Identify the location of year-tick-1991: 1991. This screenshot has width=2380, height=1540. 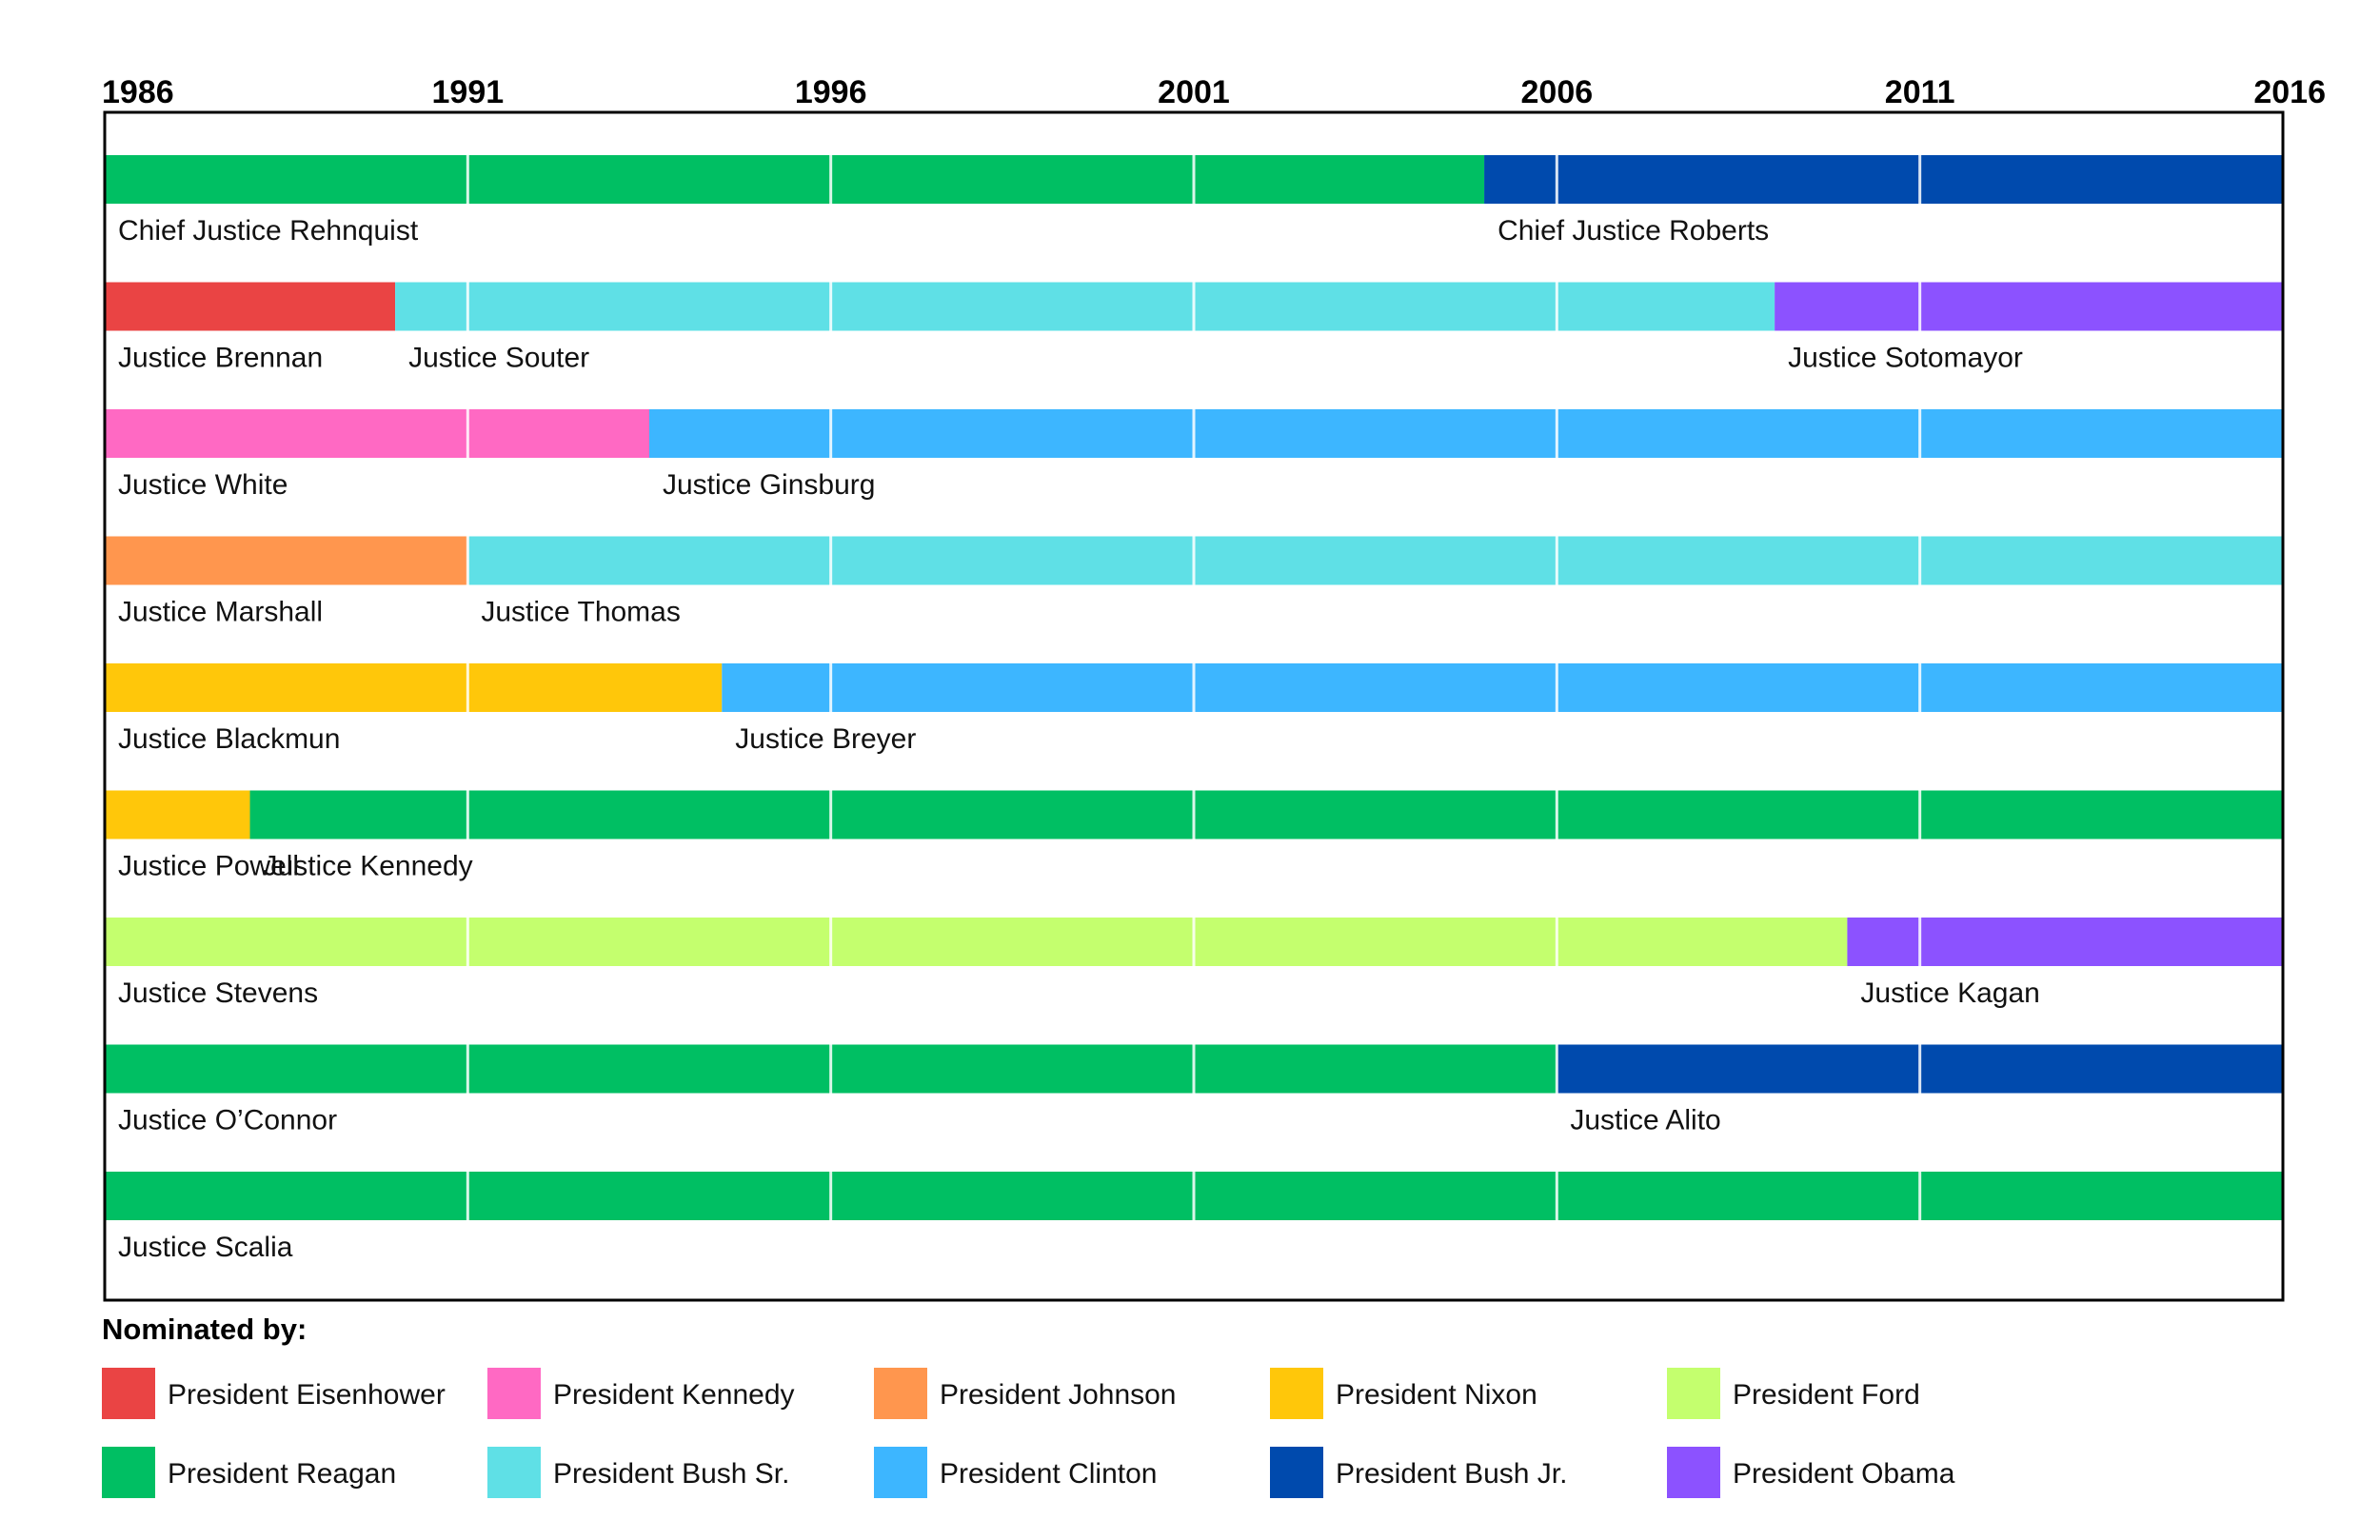
(468, 92).